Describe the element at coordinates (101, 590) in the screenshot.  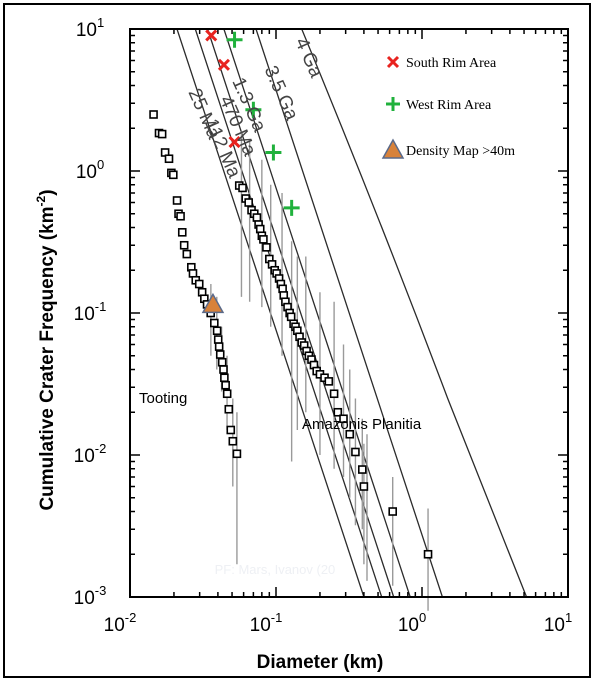
I see `y-tick-exp-0: -3` at that location.